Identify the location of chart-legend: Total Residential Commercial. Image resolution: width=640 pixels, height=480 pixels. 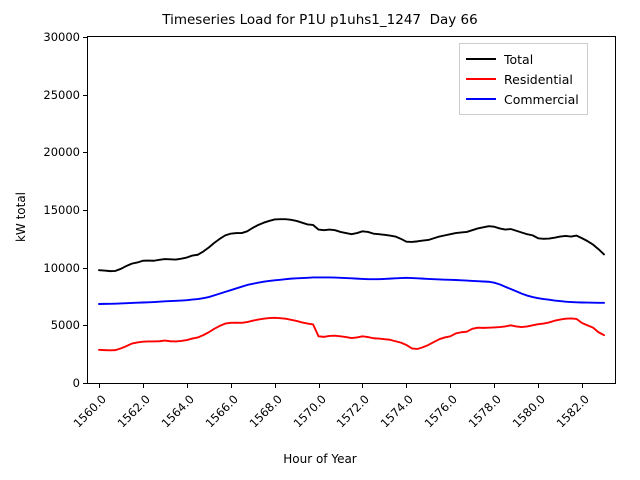
(523, 79).